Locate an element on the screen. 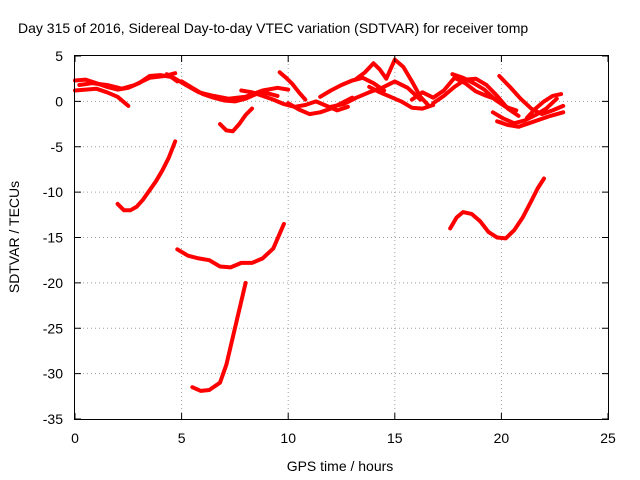  x-tick-label: 20 is located at coordinates (502, 438).